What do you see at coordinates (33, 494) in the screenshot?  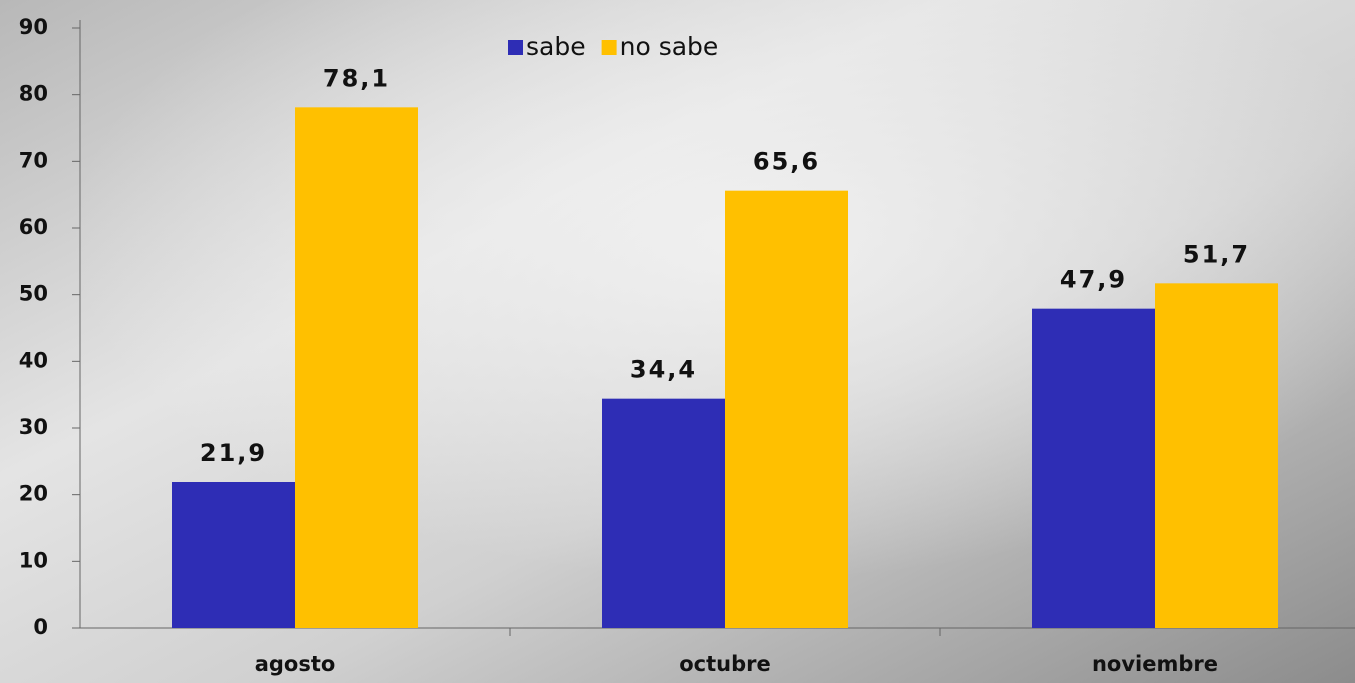 I see `y-tick-label: 20` at bounding box center [33, 494].